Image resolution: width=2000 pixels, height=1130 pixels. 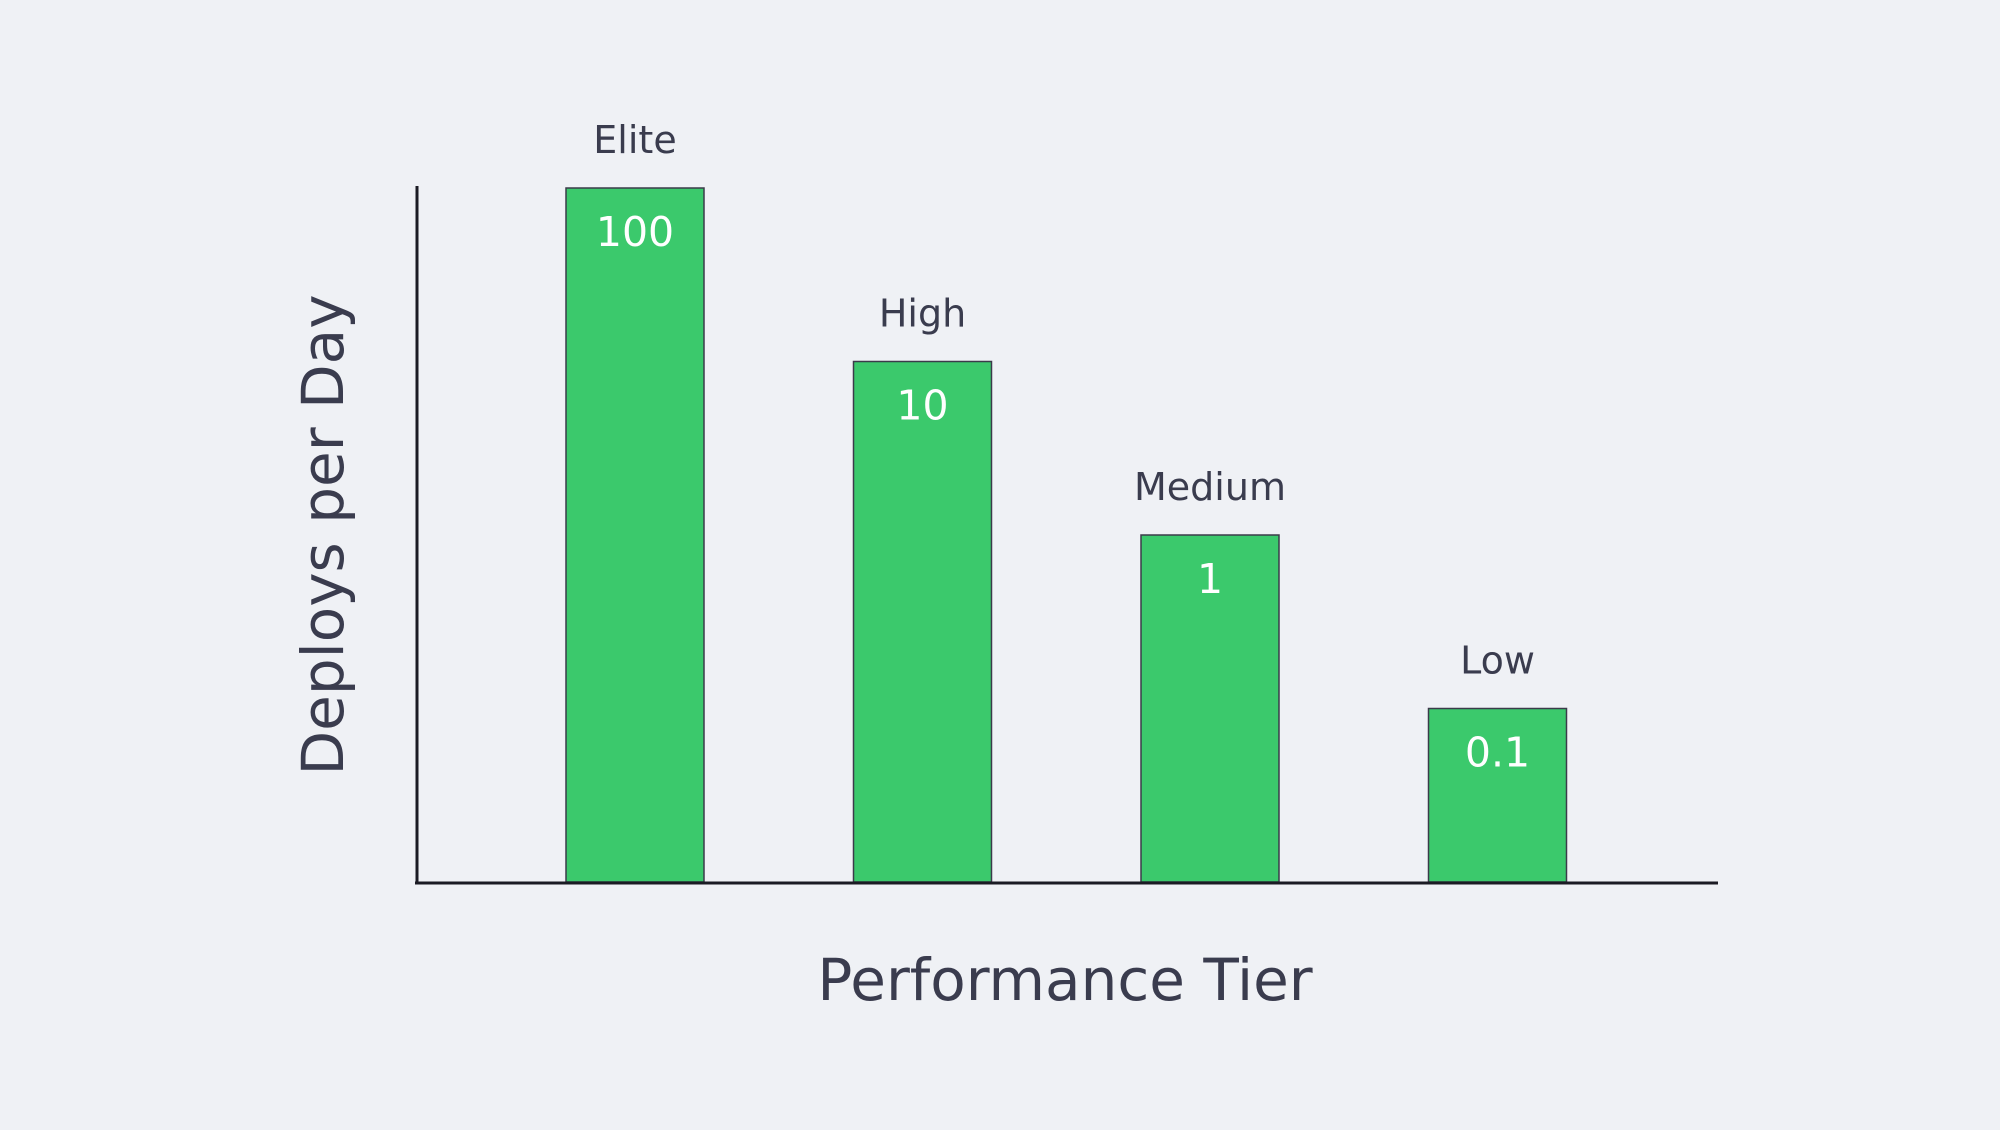 I want to click on bar-medium, so click(x=1210, y=708).